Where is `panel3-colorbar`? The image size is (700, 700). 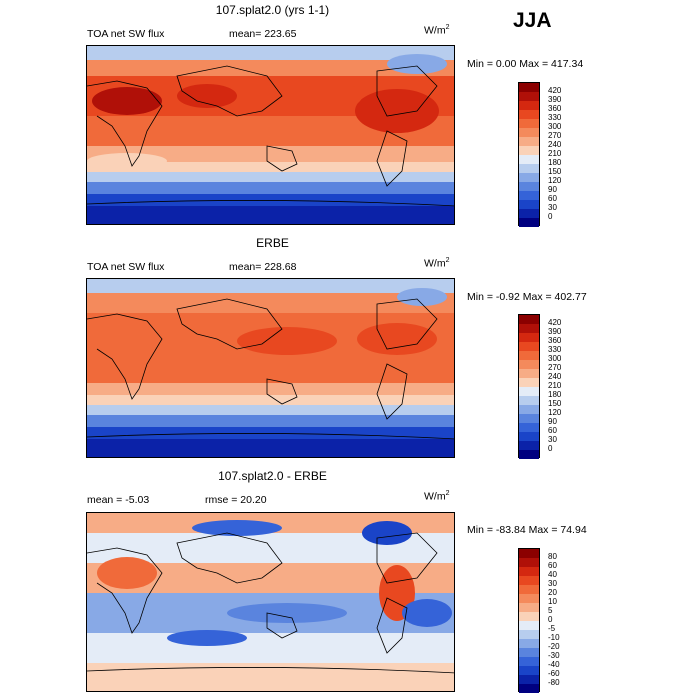
panel3-colorbar is located at coordinates (529, 620).